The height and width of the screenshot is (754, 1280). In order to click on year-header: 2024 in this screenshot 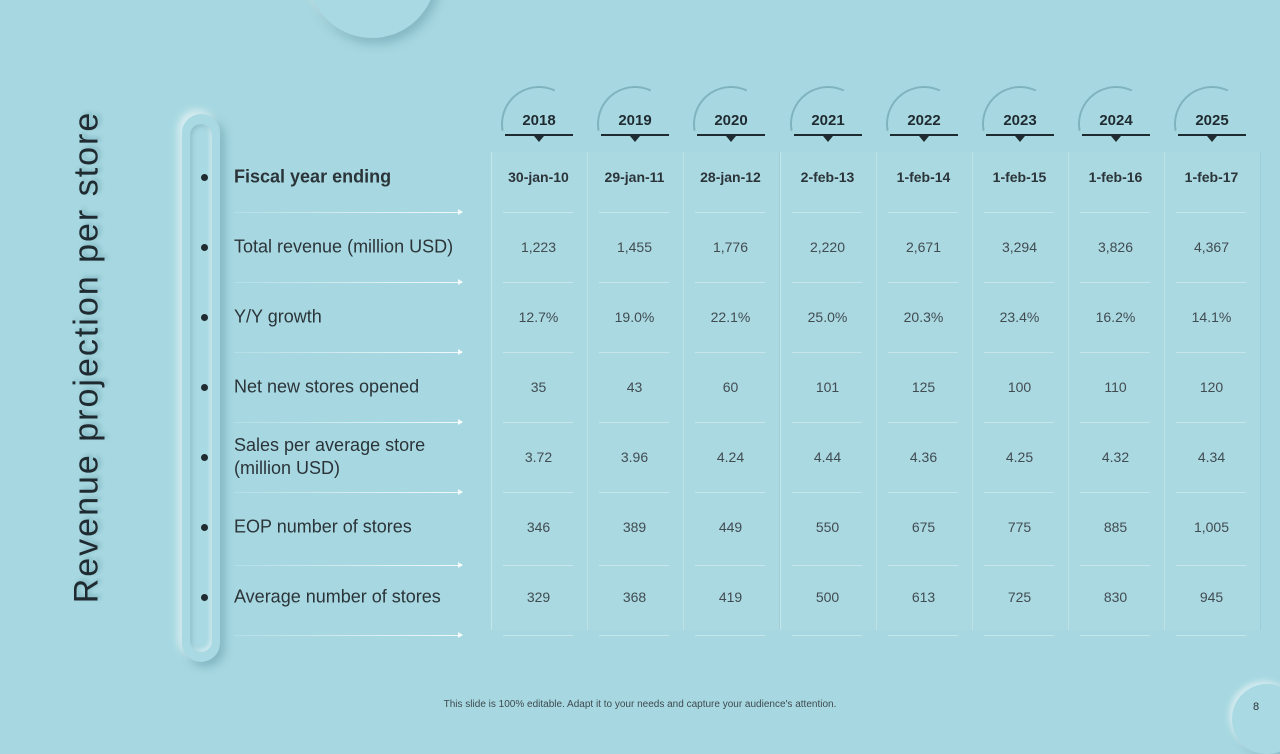, I will do `click(1116, 114)`.